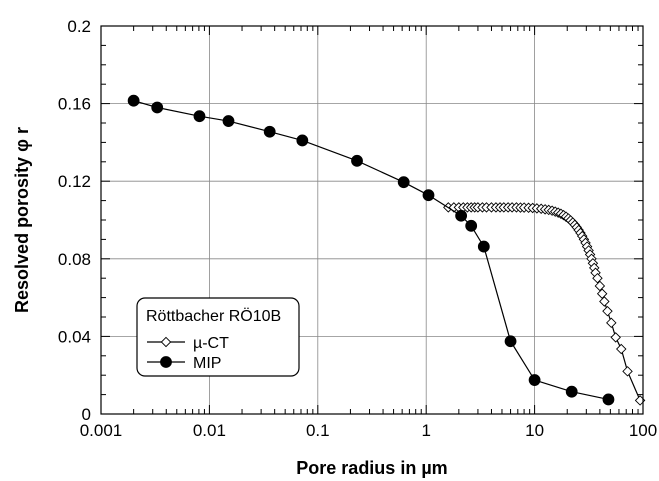 This screenshot has height=481, width=659. I want to click on y-tick-label: 0.08, so click(74, 259).